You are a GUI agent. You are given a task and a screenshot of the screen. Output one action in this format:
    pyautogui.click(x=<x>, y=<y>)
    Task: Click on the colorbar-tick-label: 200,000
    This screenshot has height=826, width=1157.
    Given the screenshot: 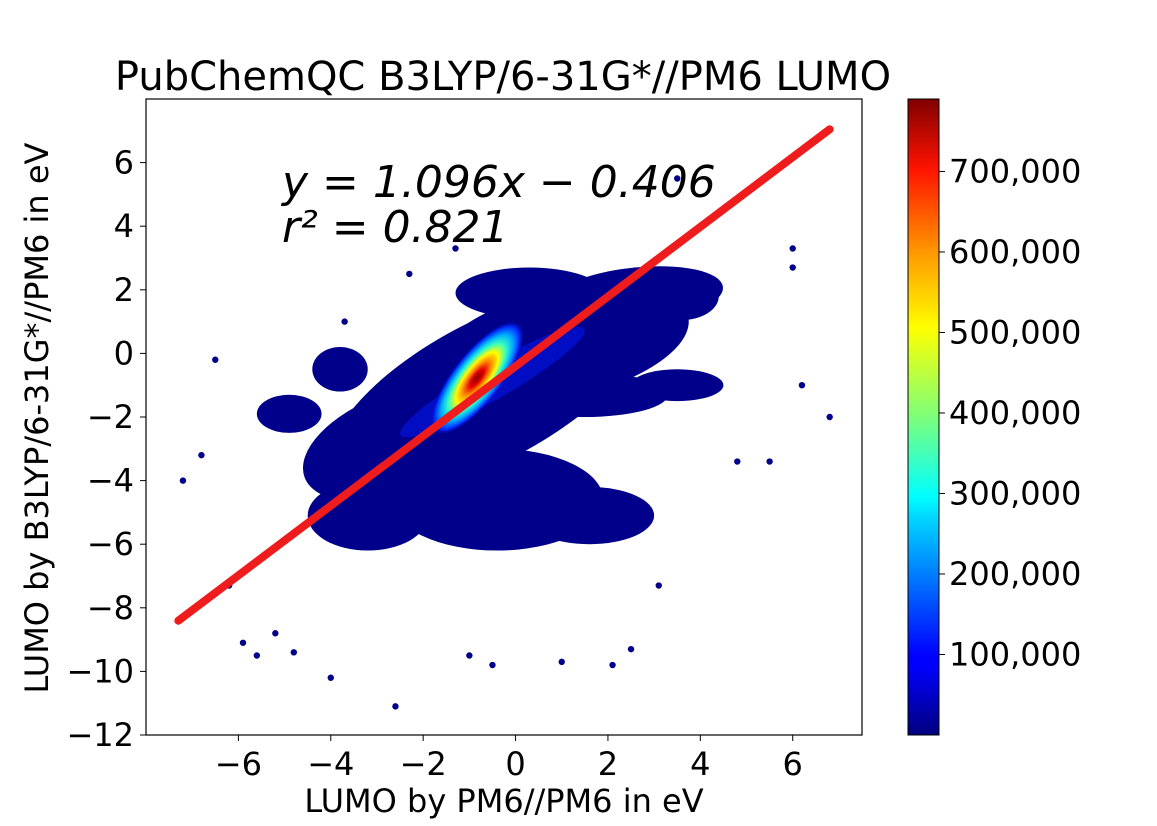 What is the action you would take?
    pyautogui.click(x=1015, y=574)
    